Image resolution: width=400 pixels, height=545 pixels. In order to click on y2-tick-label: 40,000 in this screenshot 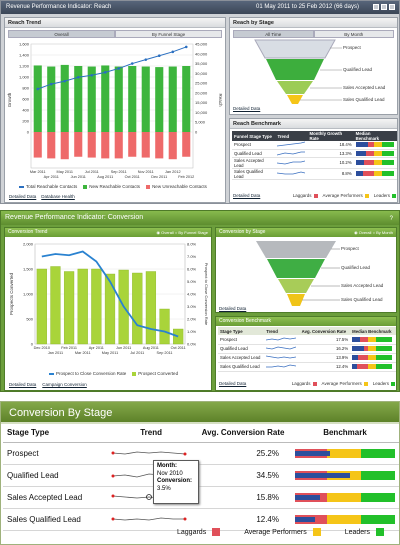, I will do `click(201, 53)`.